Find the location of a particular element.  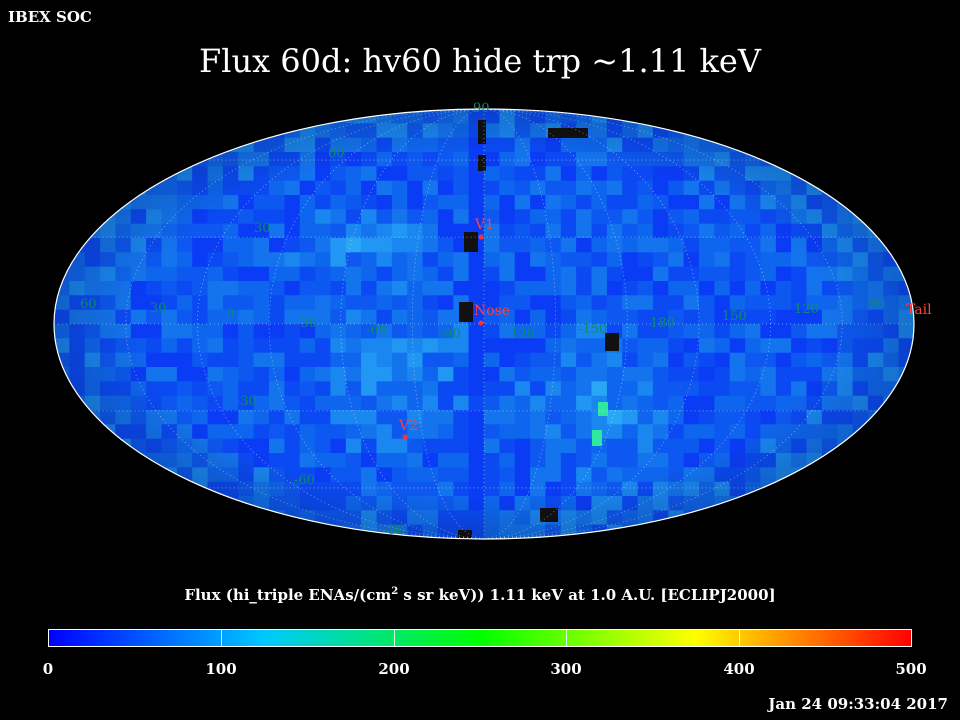

lon-label: -60 is located at coordinates (376, 330).